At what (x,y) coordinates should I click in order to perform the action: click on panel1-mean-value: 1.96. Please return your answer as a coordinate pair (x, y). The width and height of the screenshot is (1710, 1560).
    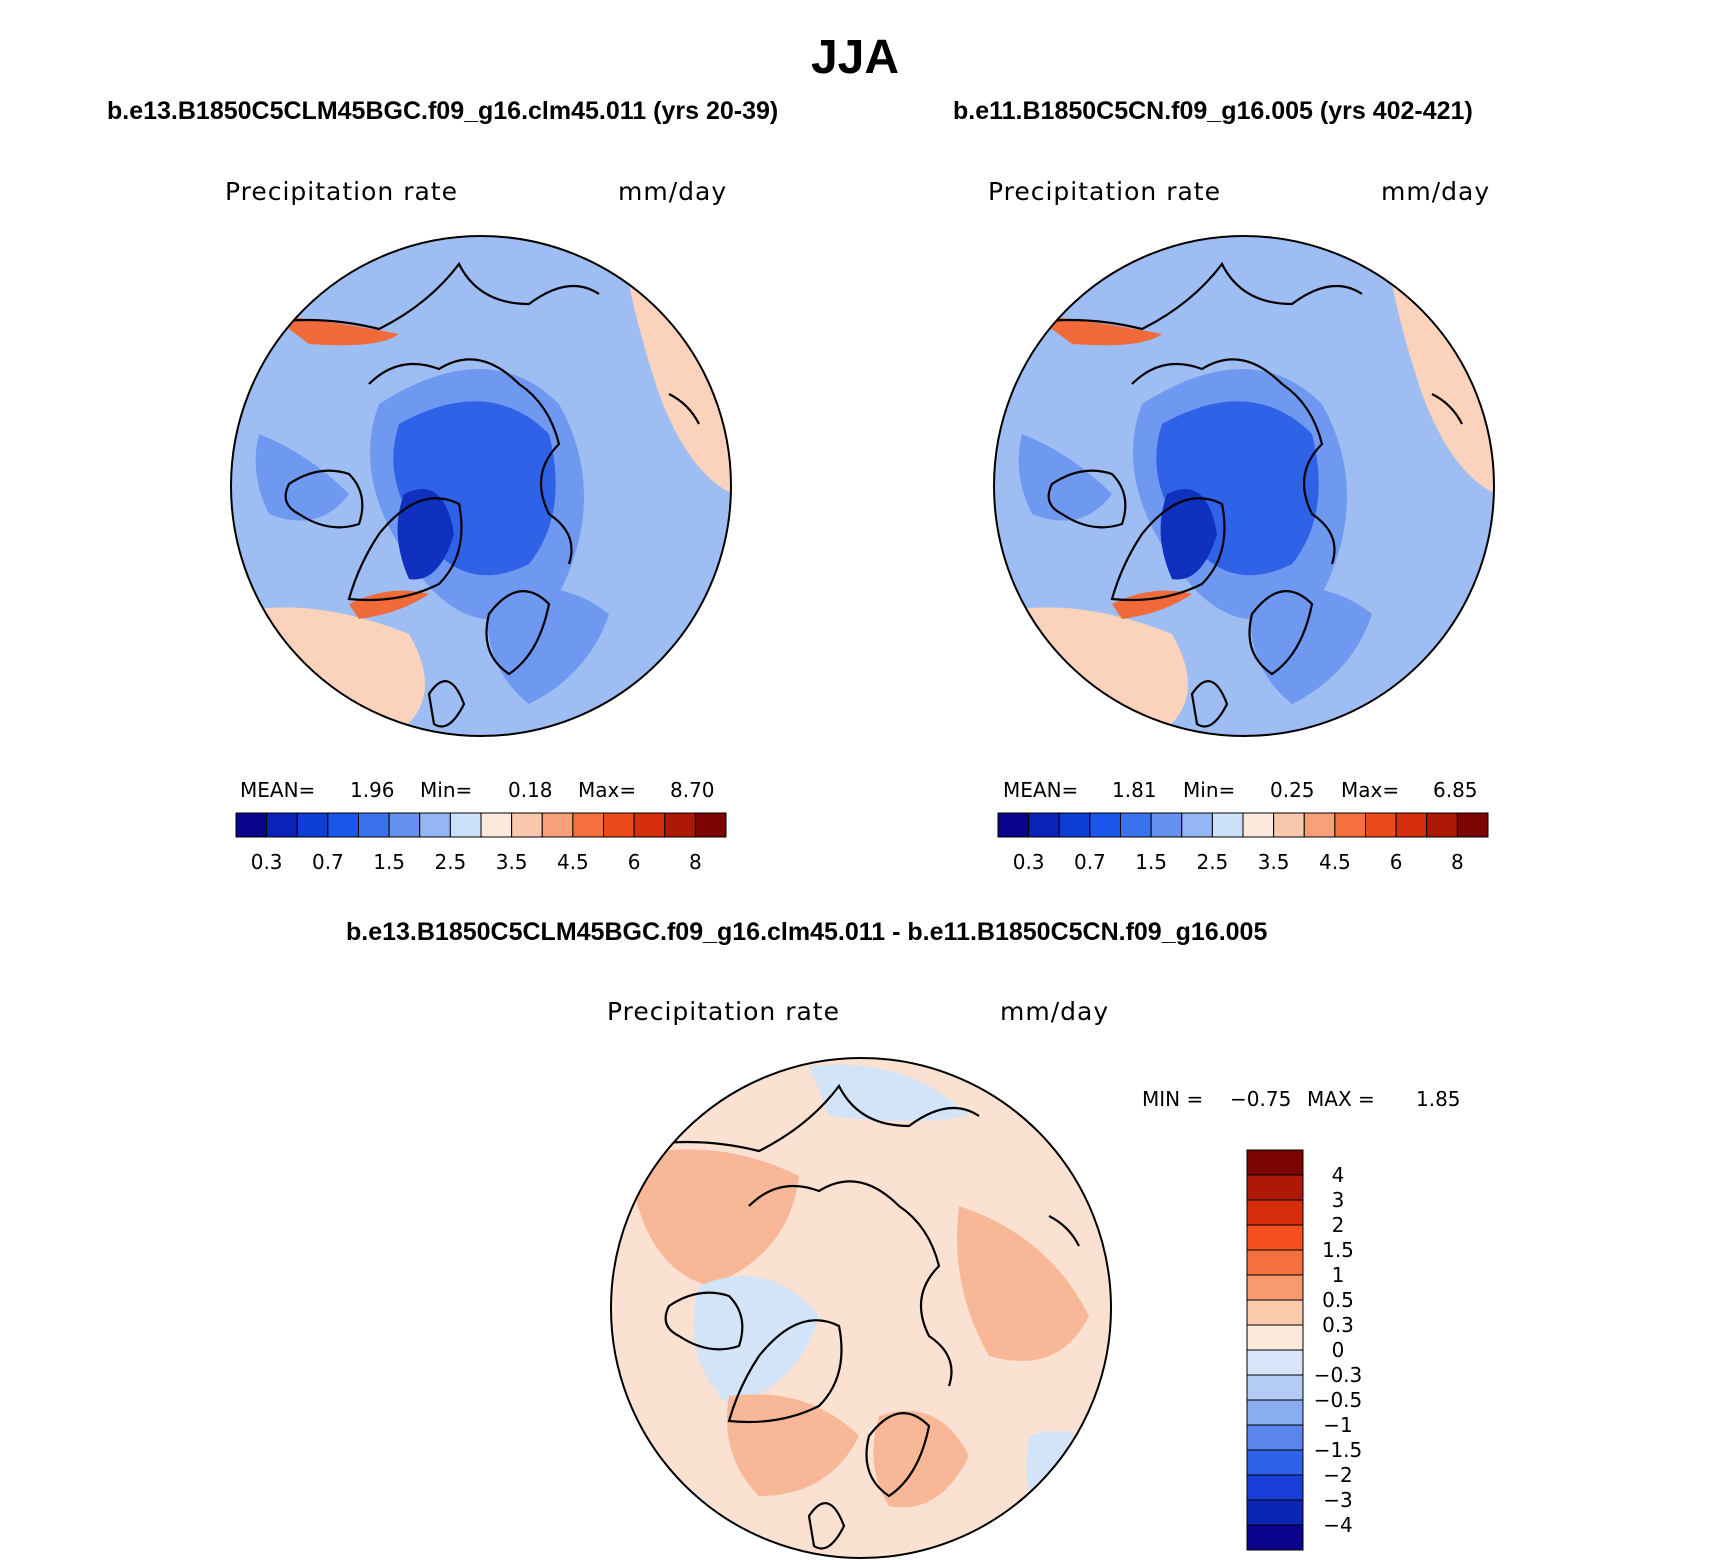
    Looking at the image, I should click on (372, 790).